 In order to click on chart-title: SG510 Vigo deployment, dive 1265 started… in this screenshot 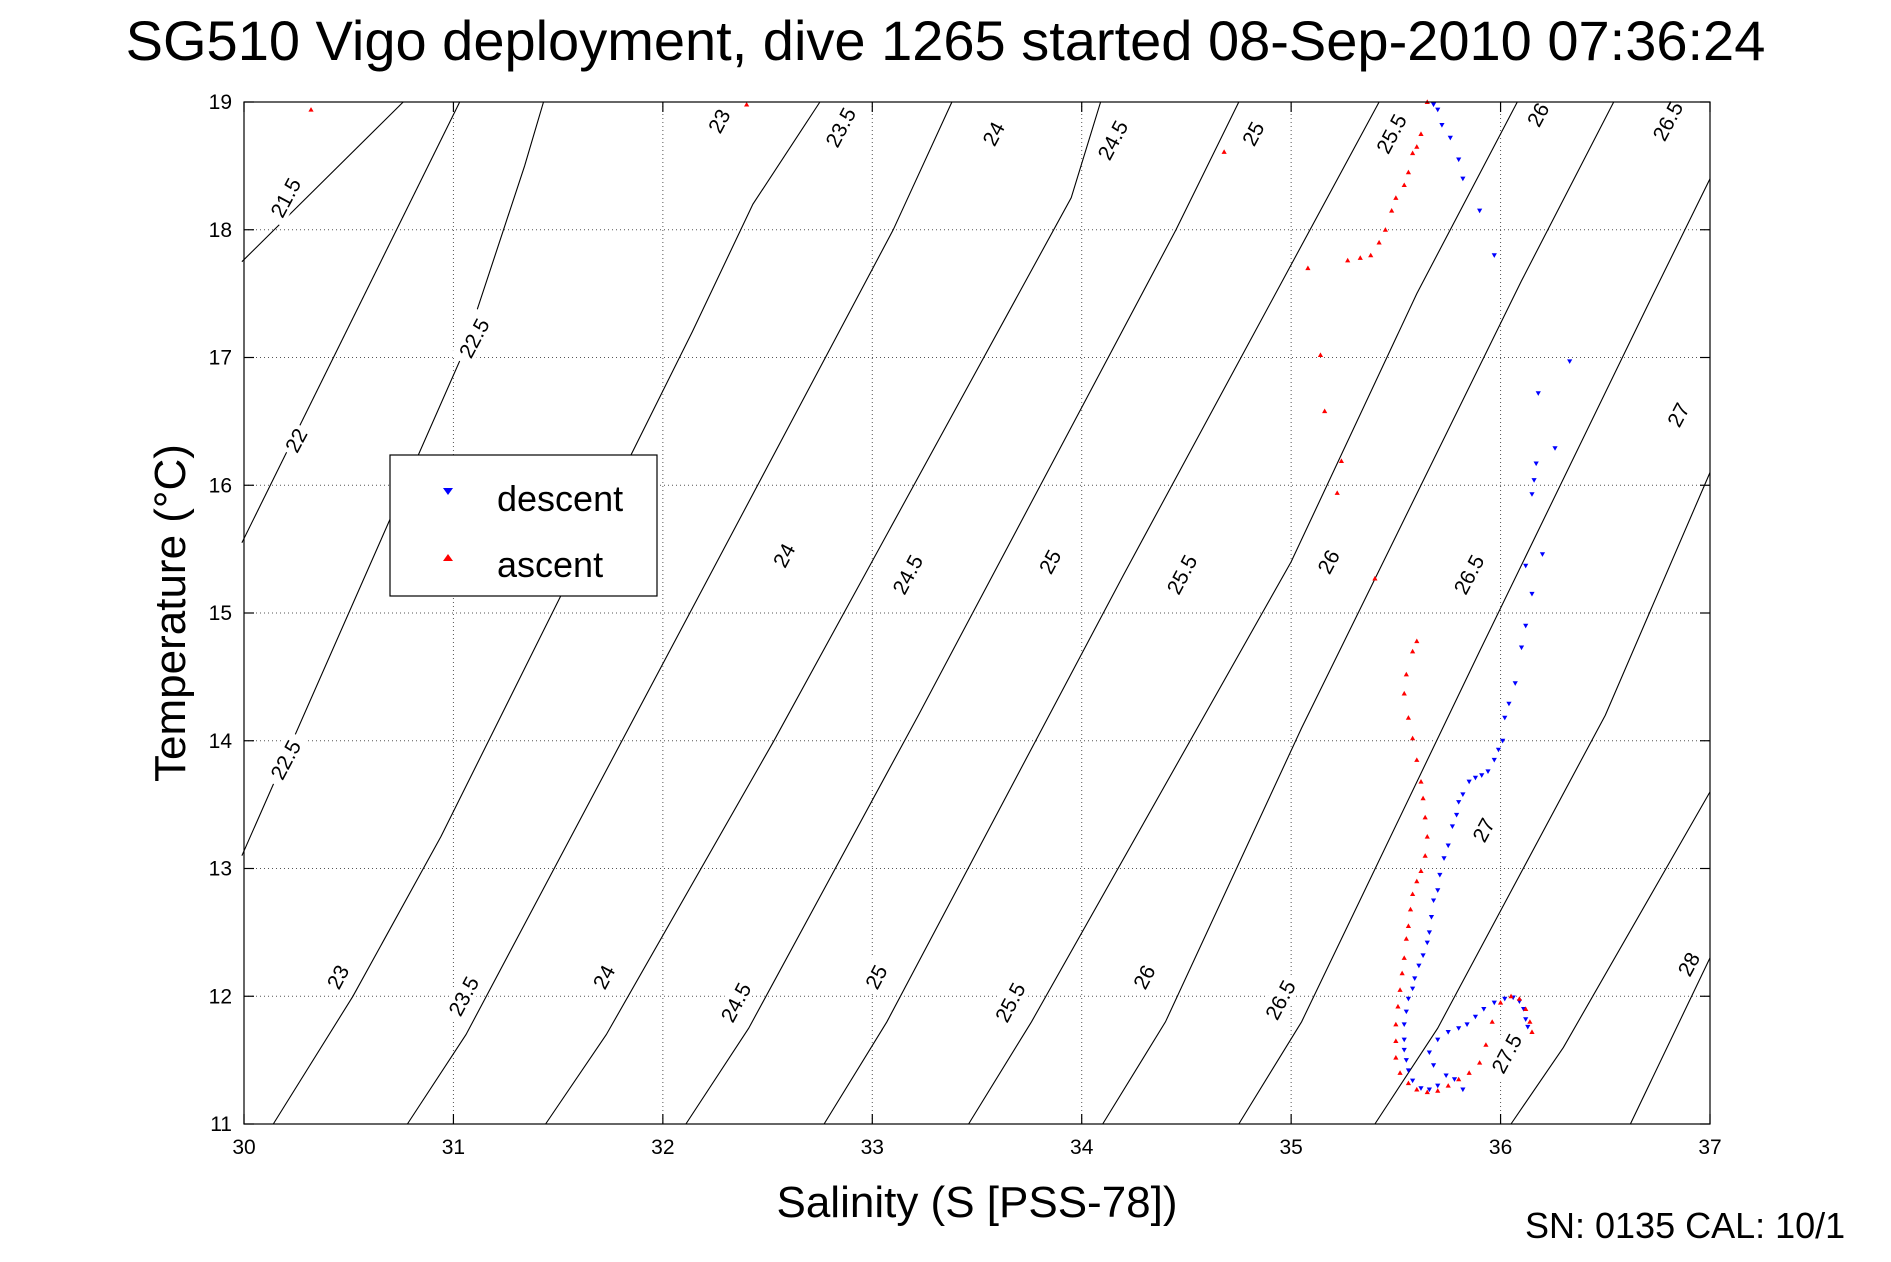, I will do `click(945, 40)`.